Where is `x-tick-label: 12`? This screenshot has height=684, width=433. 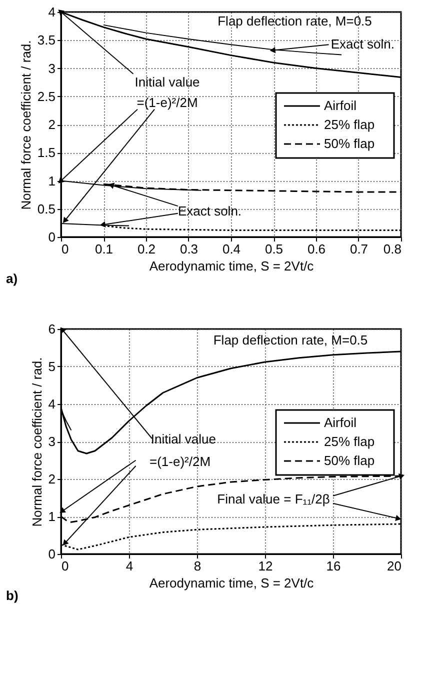 x-tick-label: 12 is located at coordinates (265, 566).